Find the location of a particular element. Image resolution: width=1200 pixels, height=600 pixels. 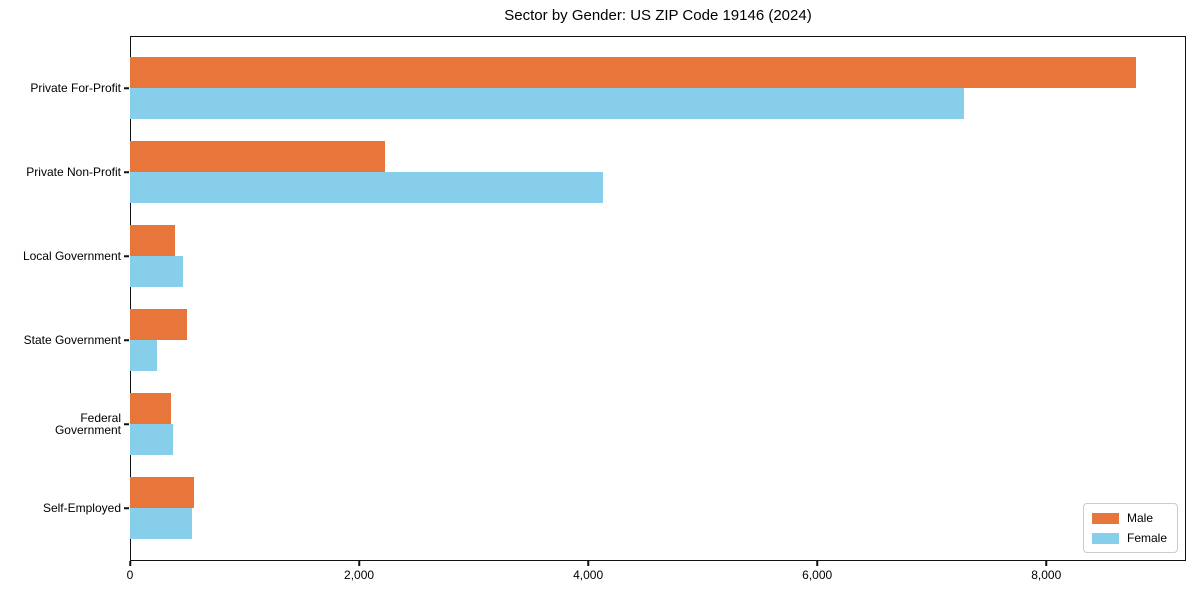

legend-entry-female: Female is located at coordinates (1129, 538).